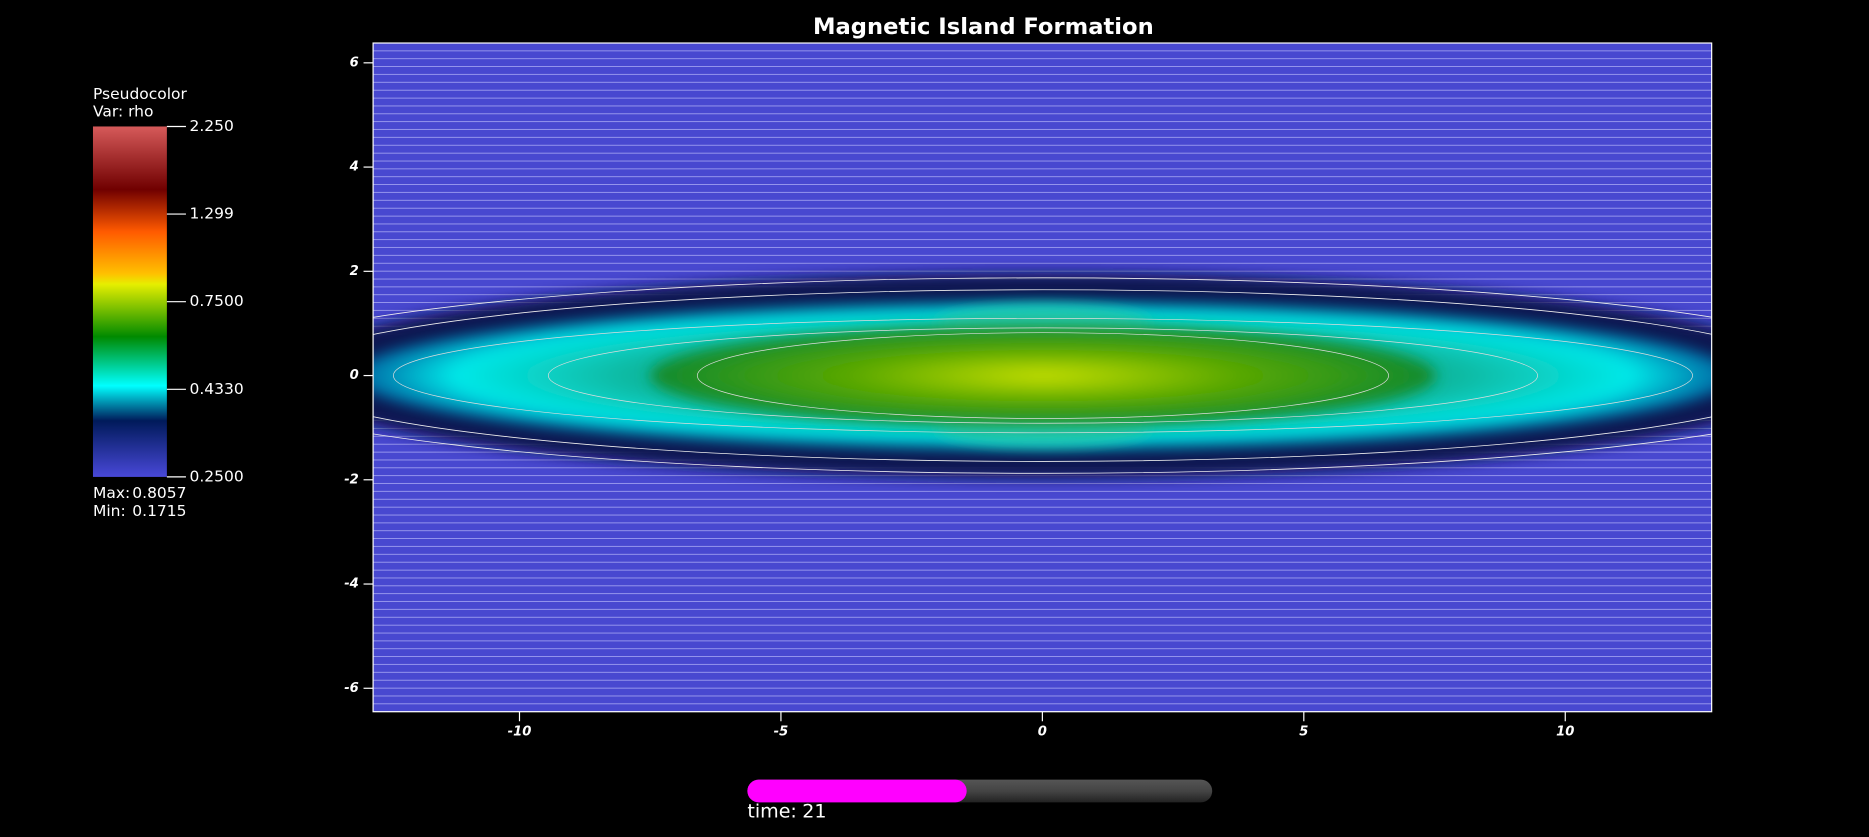 The width and height of the screenshot is (1869, 837). I want to click on time-label: time:, so click(771, 811).